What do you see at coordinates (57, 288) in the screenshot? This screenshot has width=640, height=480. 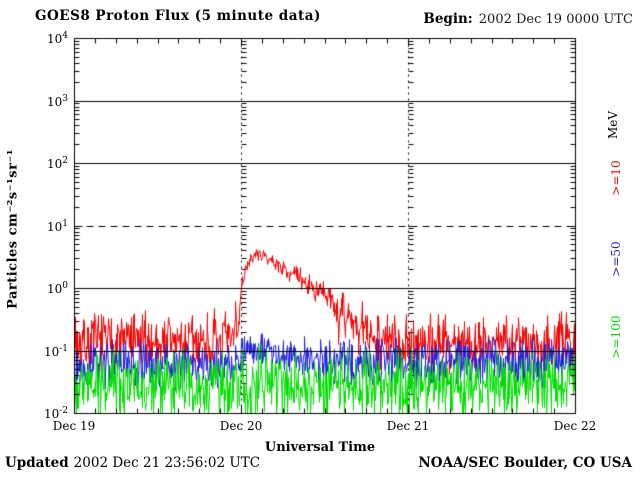 I see `y-tick-label: 100` at bounding box center [57, 288].